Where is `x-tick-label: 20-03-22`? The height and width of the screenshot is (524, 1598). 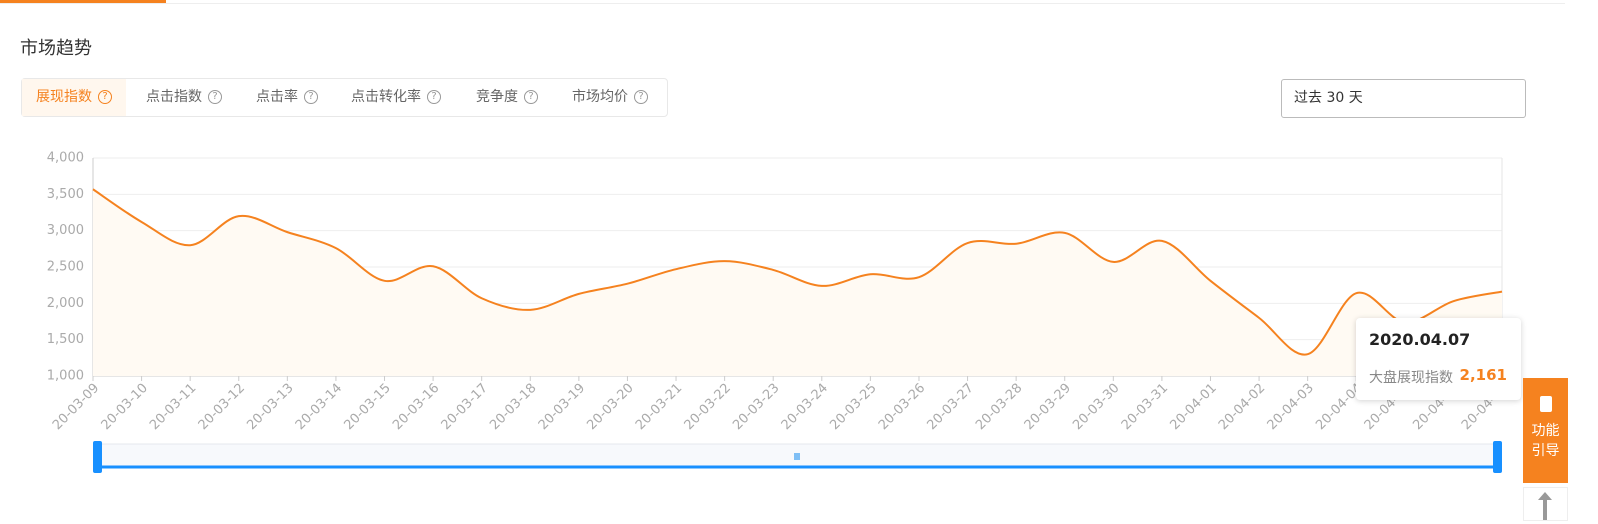
x-tick-label: 20-03-22 is located at coordinates (708, 407).